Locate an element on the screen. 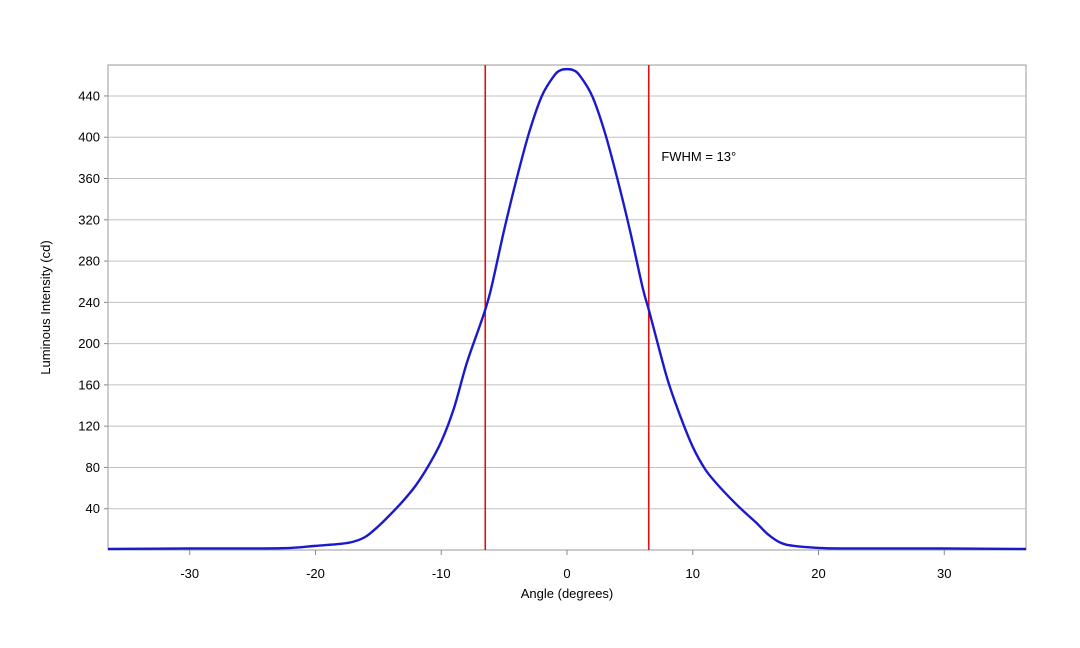  y-tick-label: 160 is located at coordinates (89, 384).